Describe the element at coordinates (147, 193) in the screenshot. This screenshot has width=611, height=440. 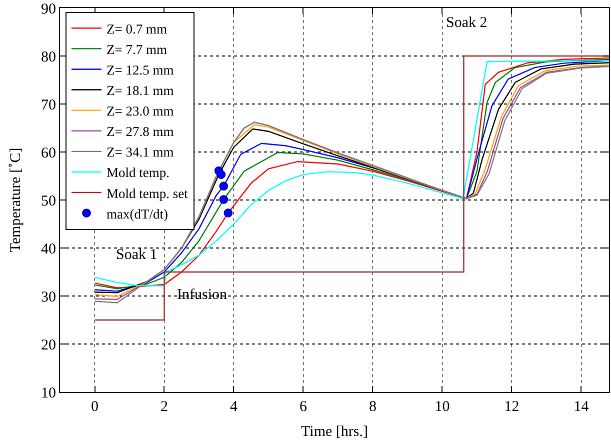
I see `legend-label: Mold temp. set` at that location.